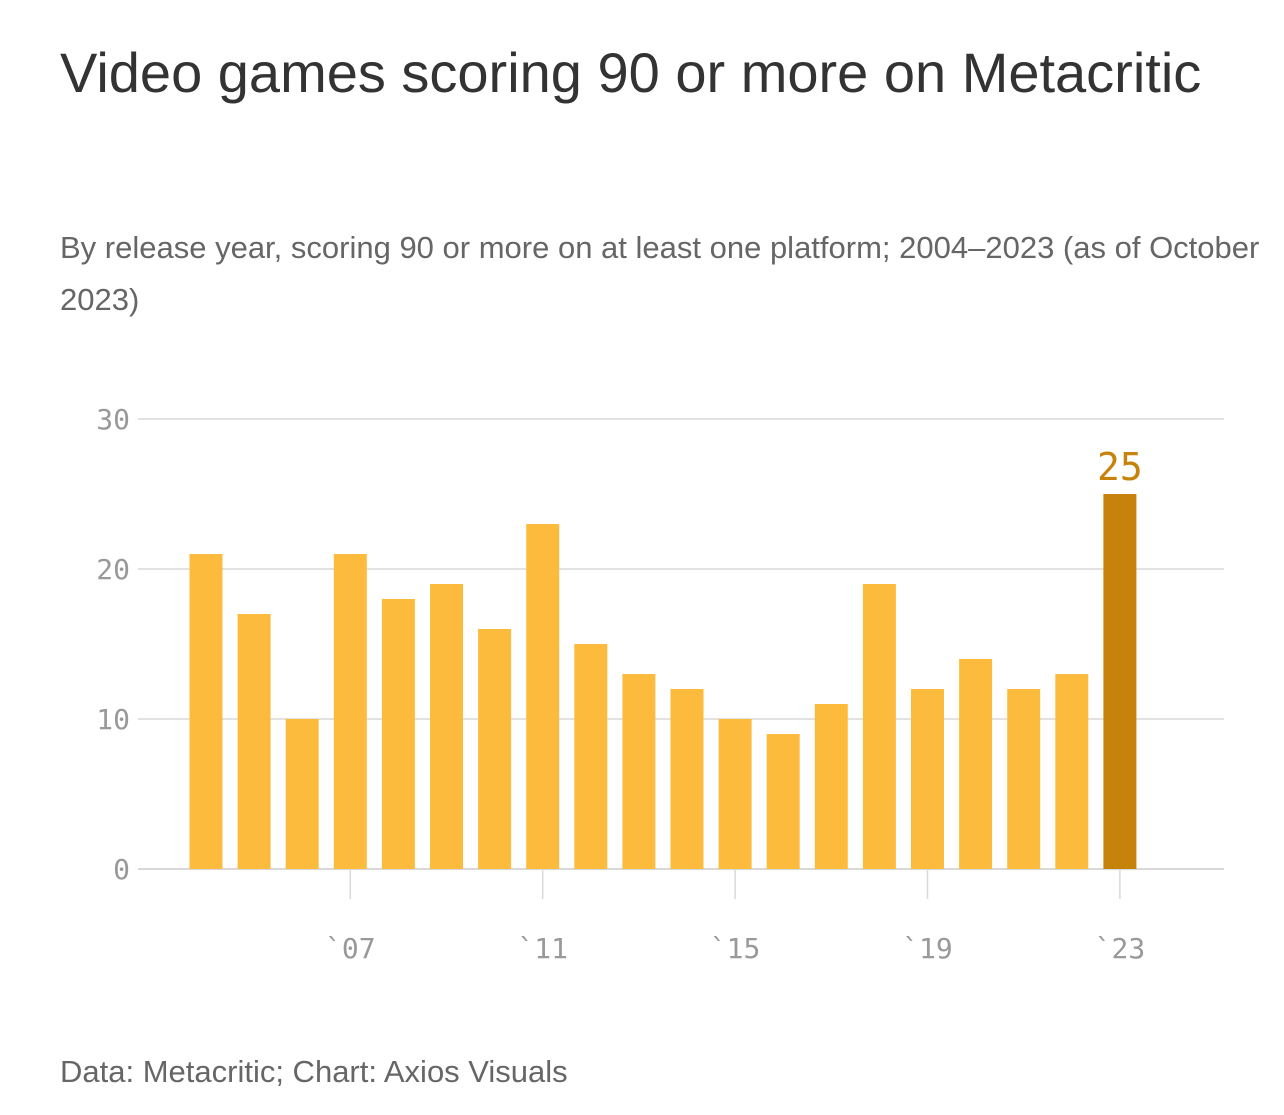  Describe the element at coordinates (314, 1071) in the screenshot. I see `chart-source: Data: Metacritic; Chart: Axios Visuals` at that location.